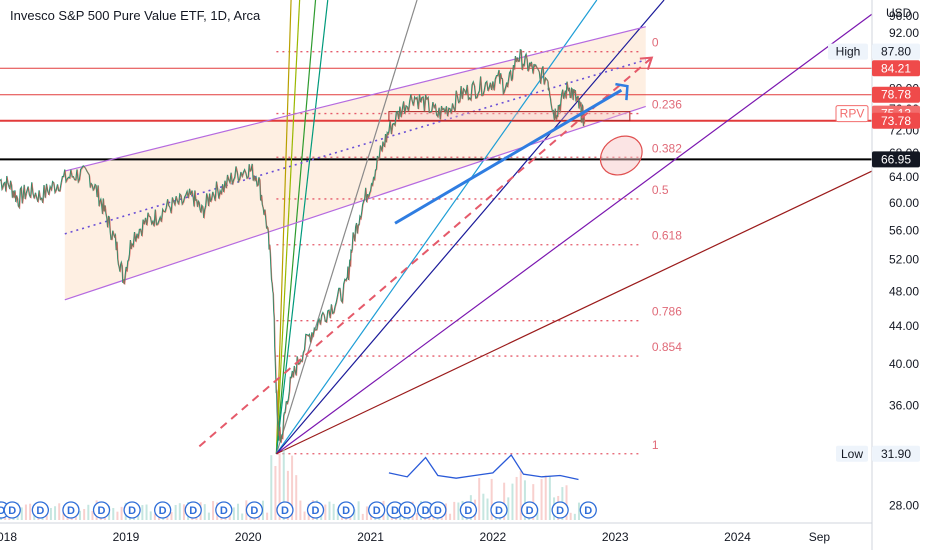 The height and width of the screenshot is (555, 932). I want to click on price-label-2: 78.78, so click(896, 95).